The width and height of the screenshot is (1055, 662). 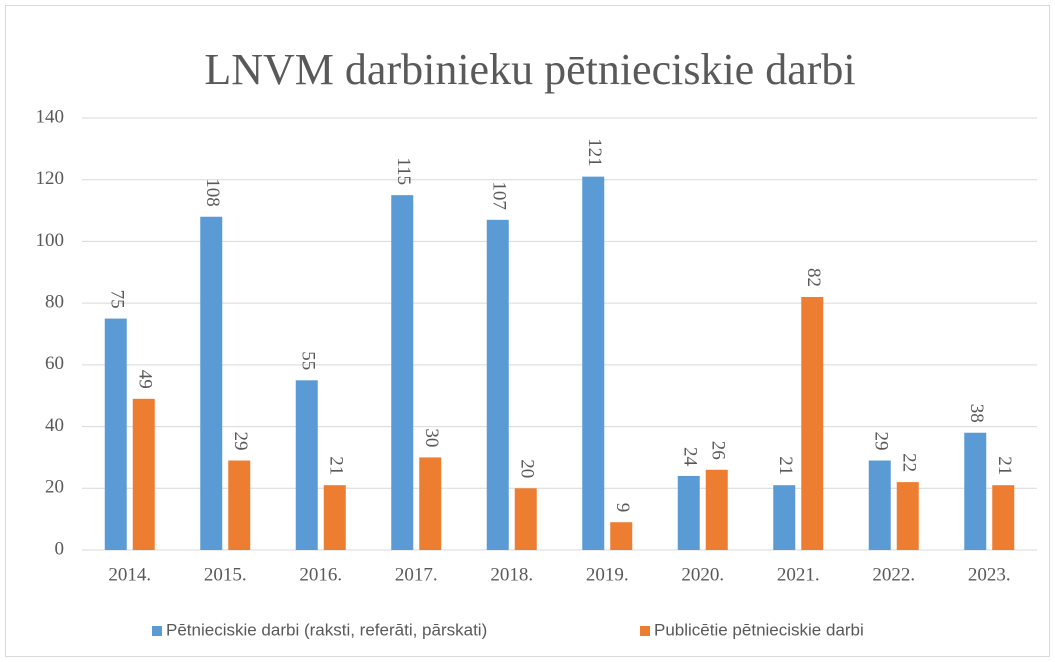 I want to click on data-label: 22, so click(x=908, y=462).